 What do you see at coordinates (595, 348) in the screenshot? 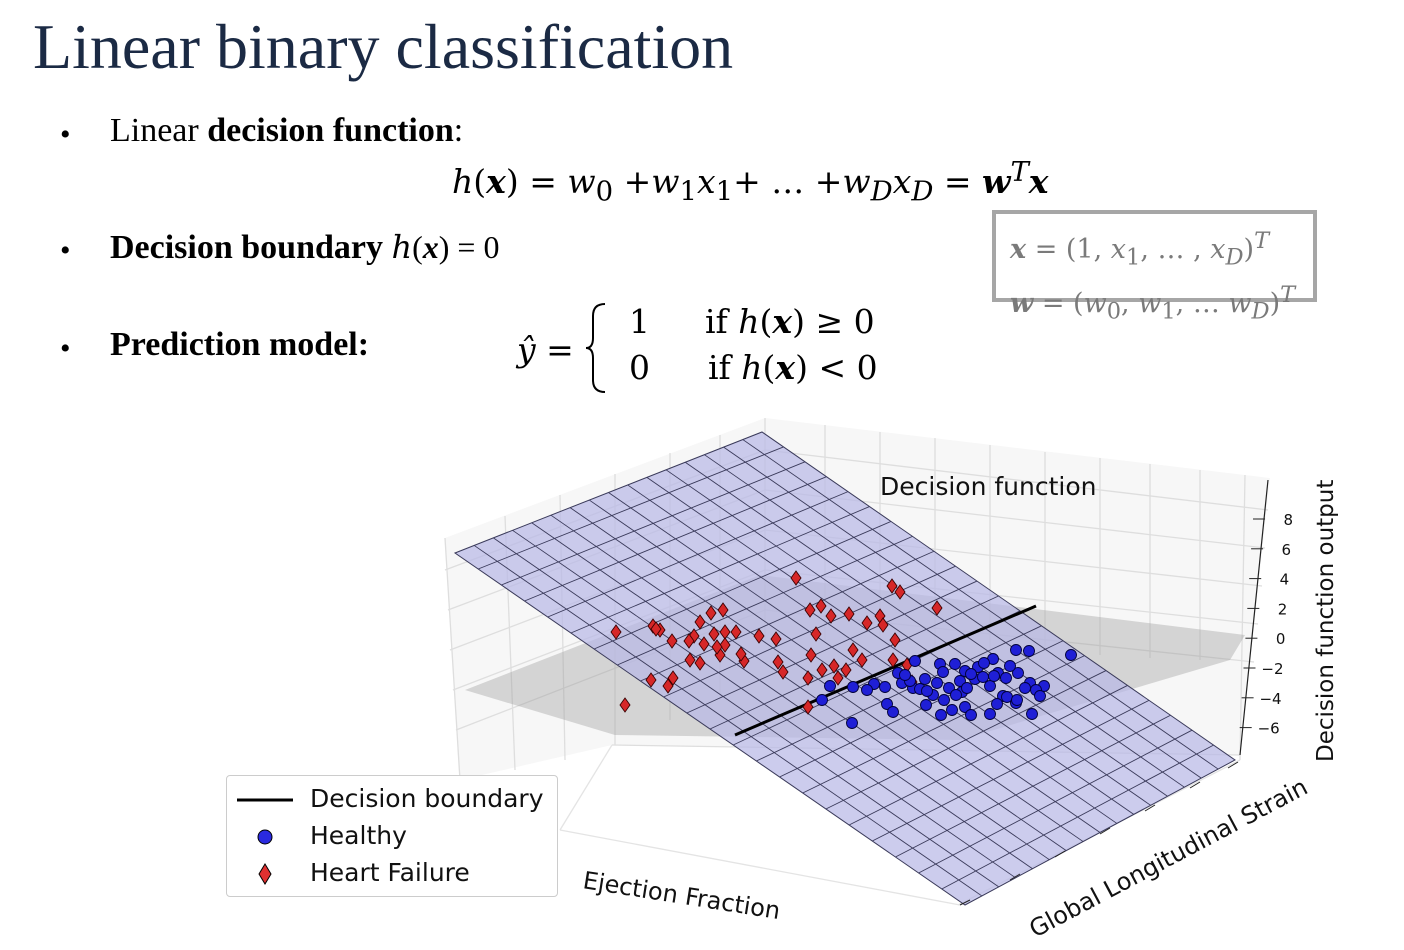
I see `left-brace` at bounding box center [595, 348].